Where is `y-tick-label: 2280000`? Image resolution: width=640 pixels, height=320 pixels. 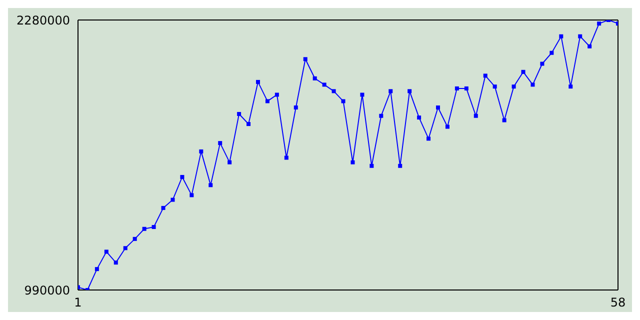
y-tick-label: 2280000 is located at coordinates (43, 20).